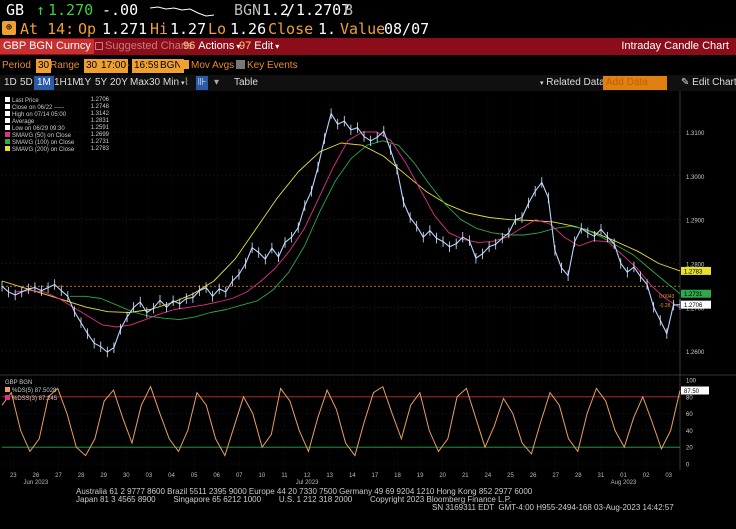 Image resolution: width=736 pixels, height=529 pixels. Describe the element at coordinates (23, 122) in the screenshot. I see `legend-label: Average` at that location.